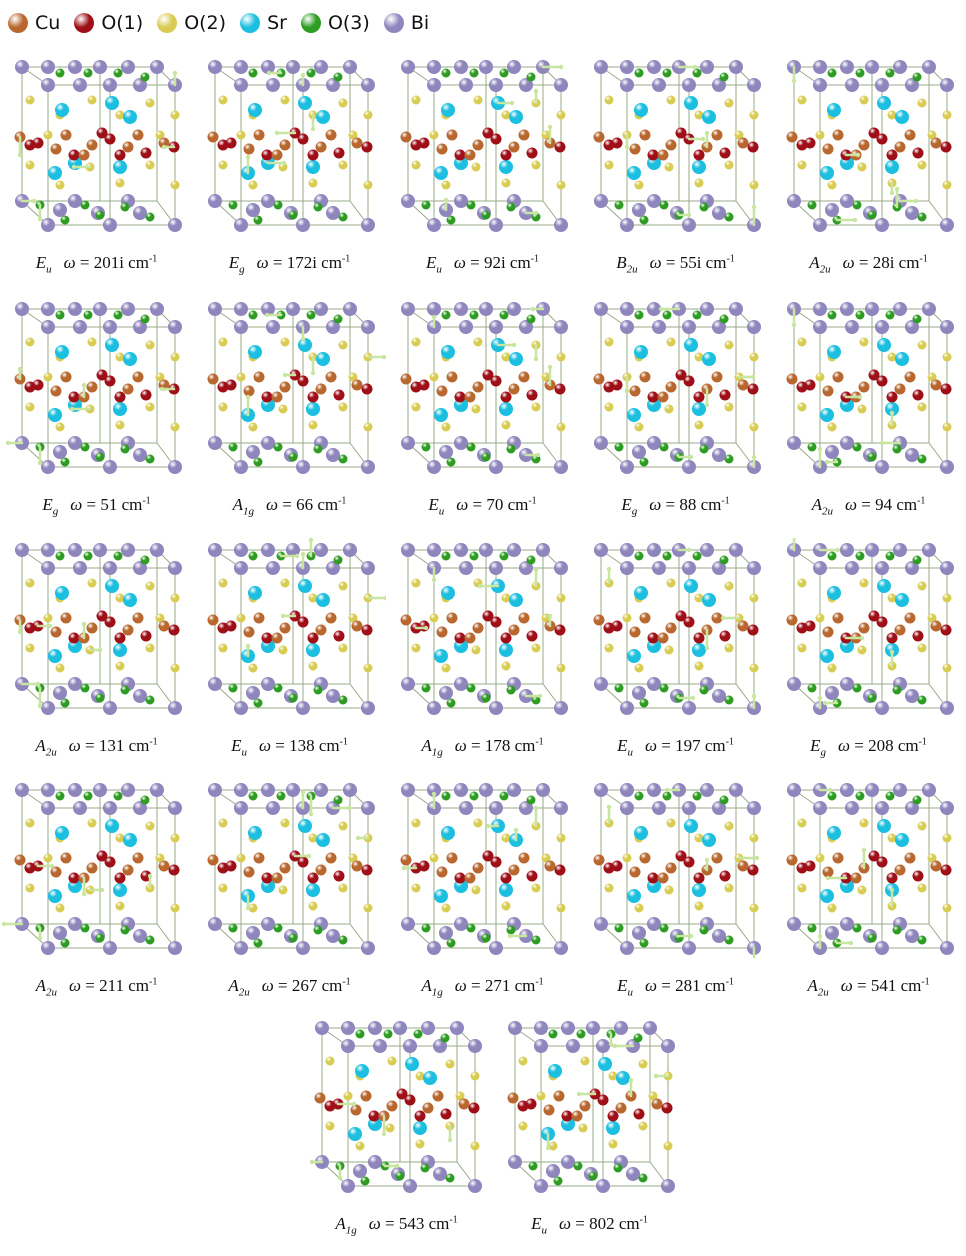 This screenshot has width=966, height=1256. I want to click on mode-caption: A2u ω = 28i cm-1, so click(868, 264).